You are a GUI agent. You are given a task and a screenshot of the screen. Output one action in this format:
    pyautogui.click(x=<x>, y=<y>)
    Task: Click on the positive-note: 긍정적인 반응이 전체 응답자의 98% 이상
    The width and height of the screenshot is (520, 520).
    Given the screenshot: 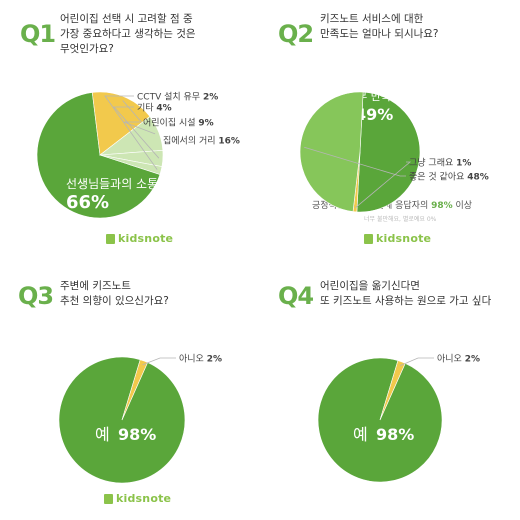 What is the action you would take?
    pyautogui.click(x=392, y=204)
    